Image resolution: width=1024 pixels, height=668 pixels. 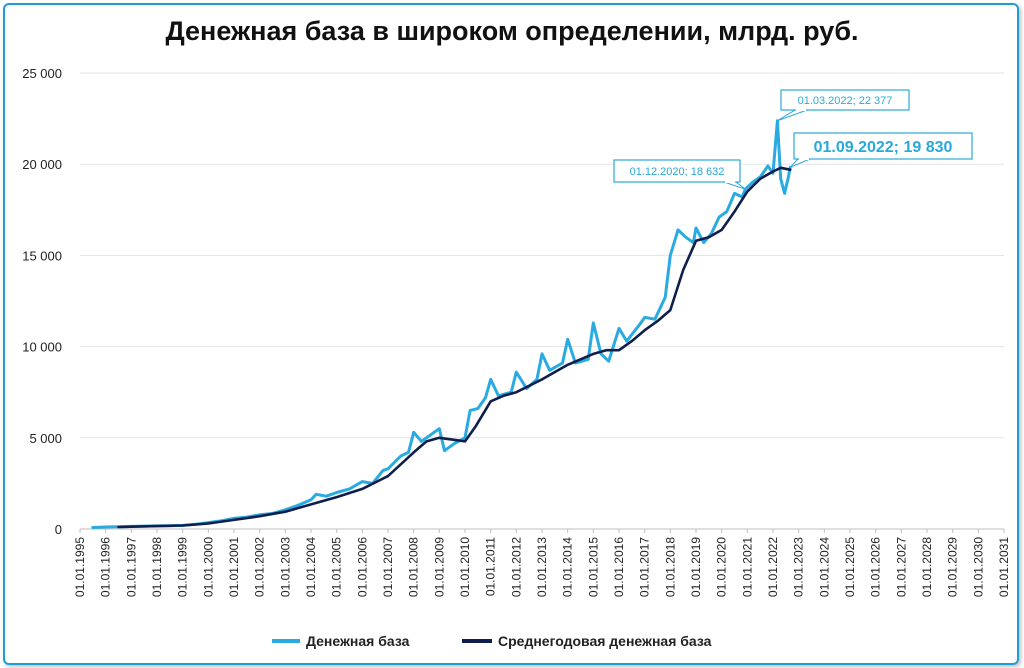 What do you see at coordinates (542, 567) in the screenshot?
I see `x-tick-label: 01.01.2013` at bounding box center [542, 567].